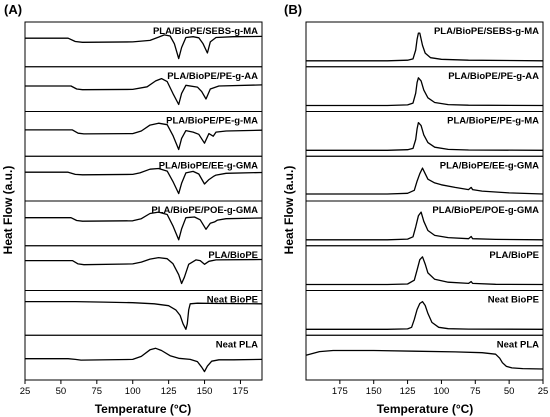 The image size is (550, 417). Describe the element at coordinates (143, 409) in the screenshot. I see `panel-a-x-axis-title: Temperature (°C)` at that location.